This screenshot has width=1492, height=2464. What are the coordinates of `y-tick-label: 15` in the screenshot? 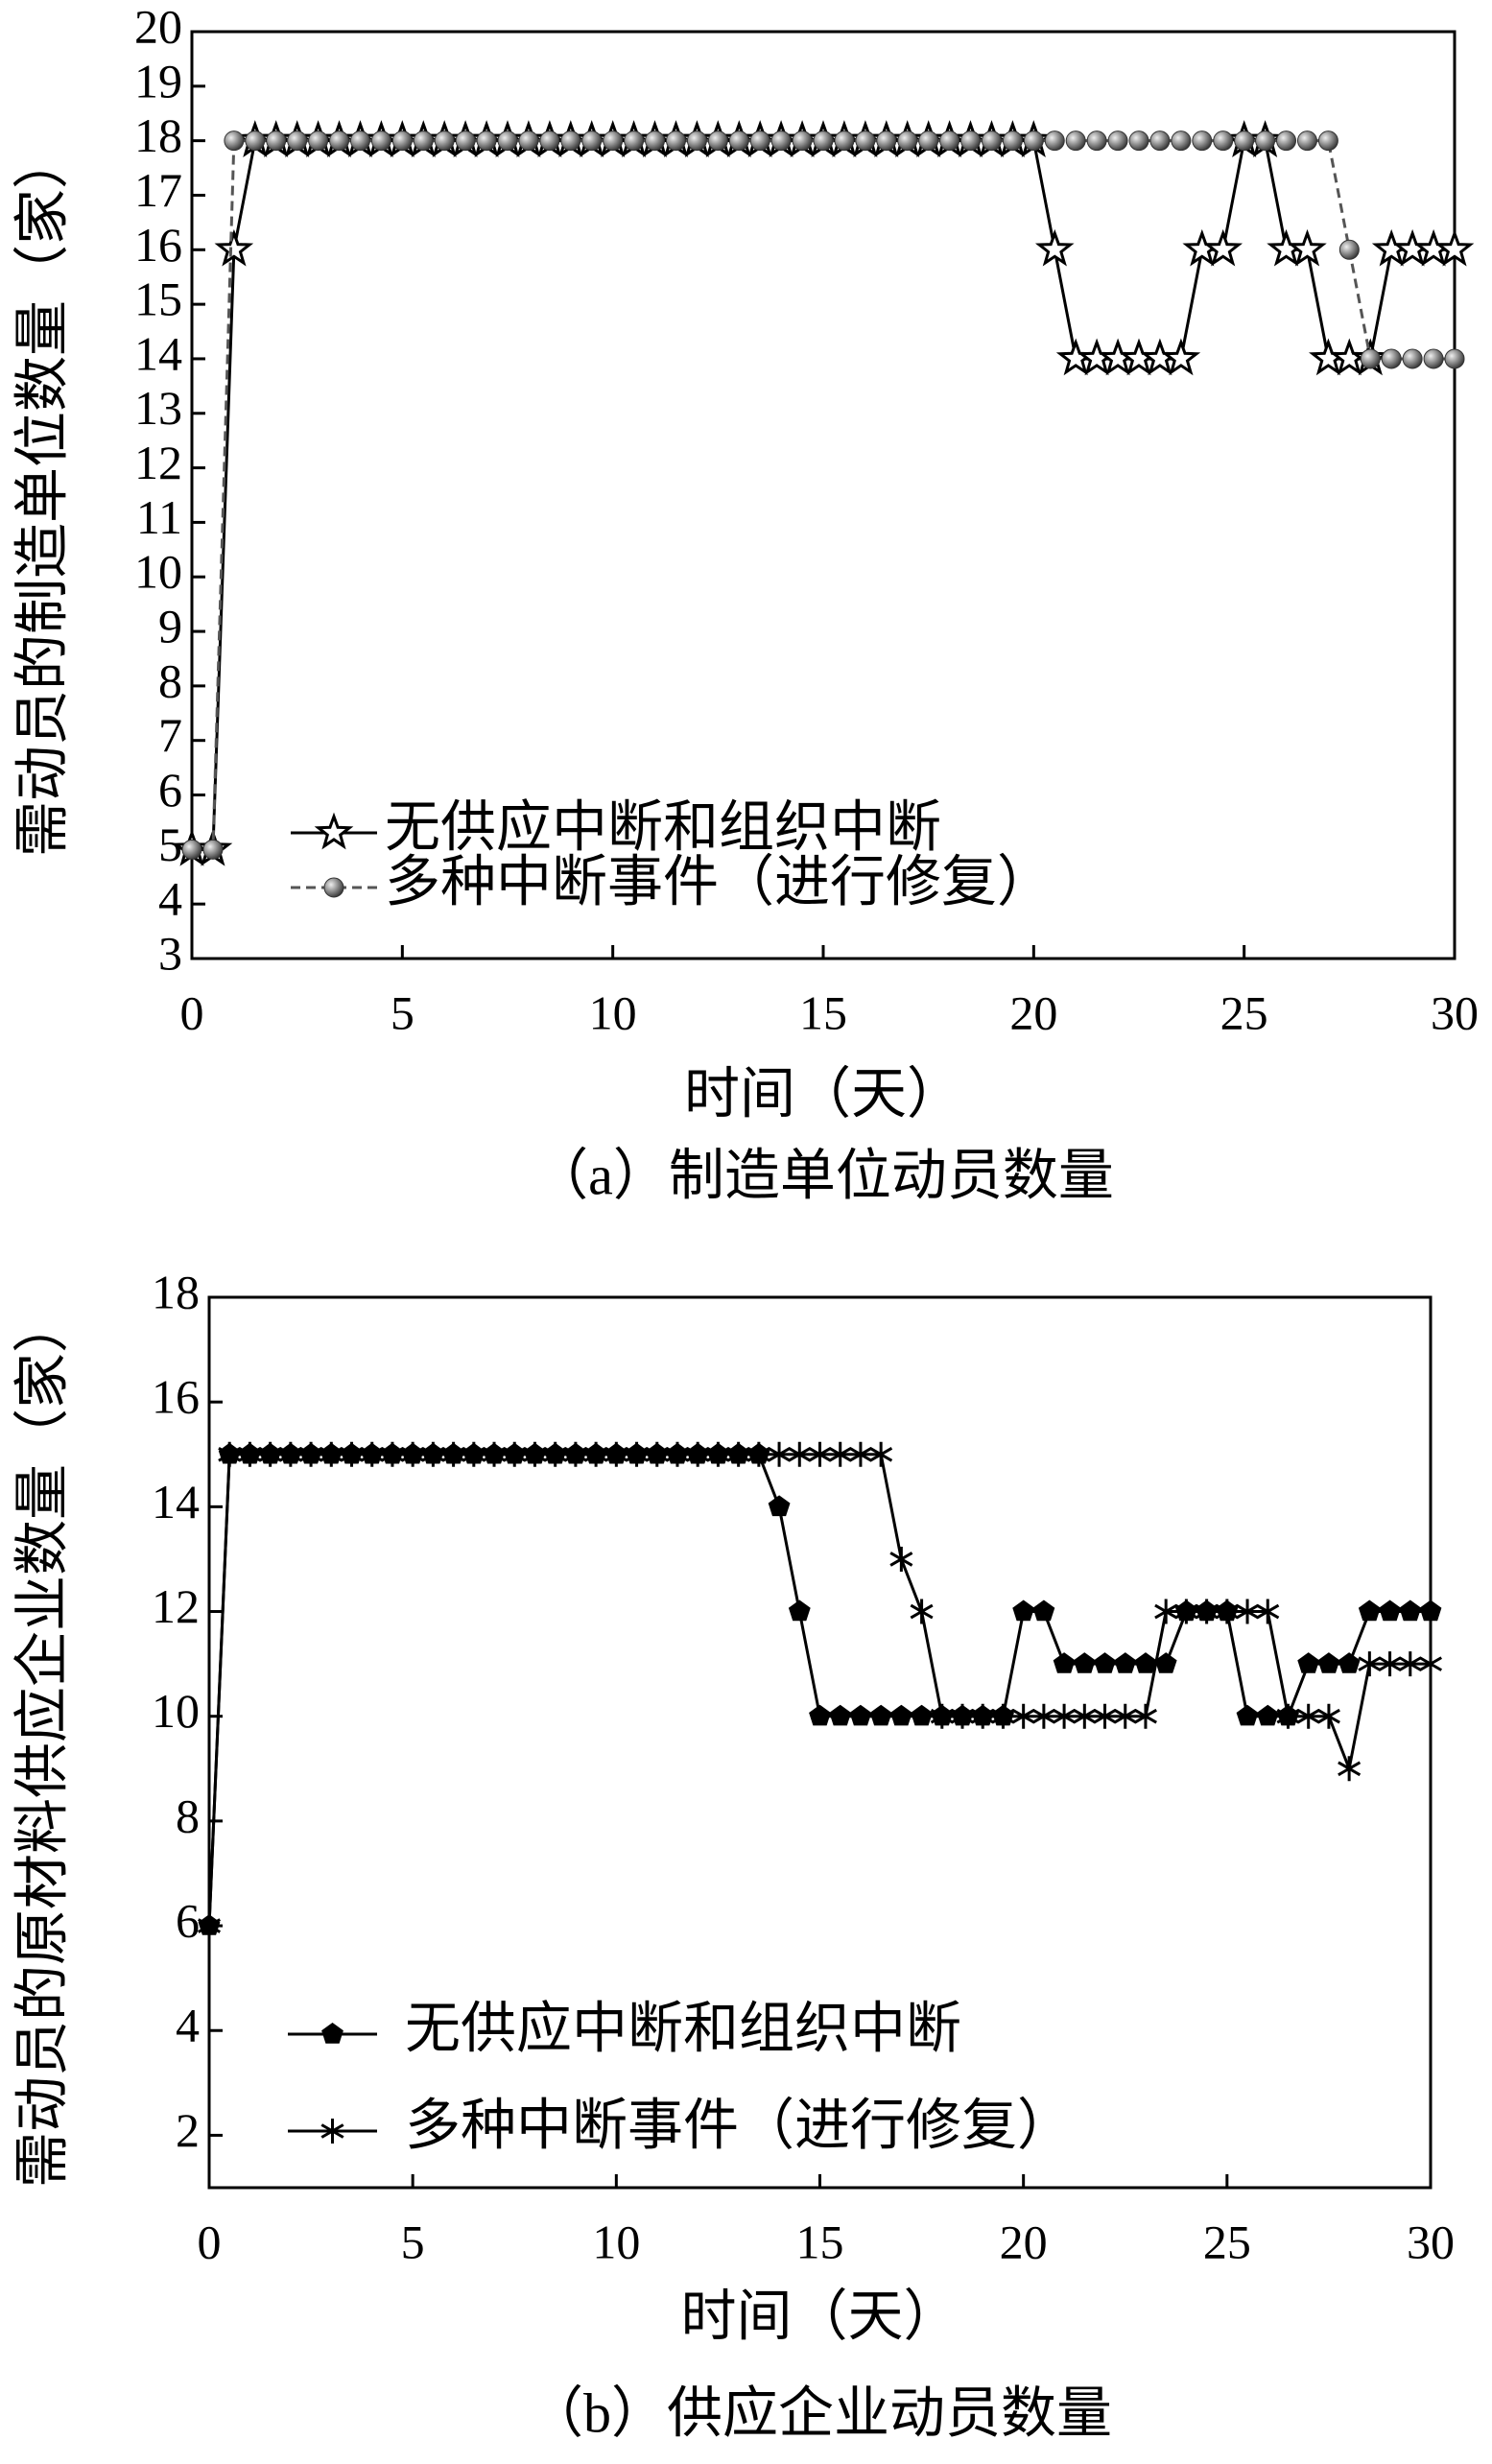 It's located at (158, 299).